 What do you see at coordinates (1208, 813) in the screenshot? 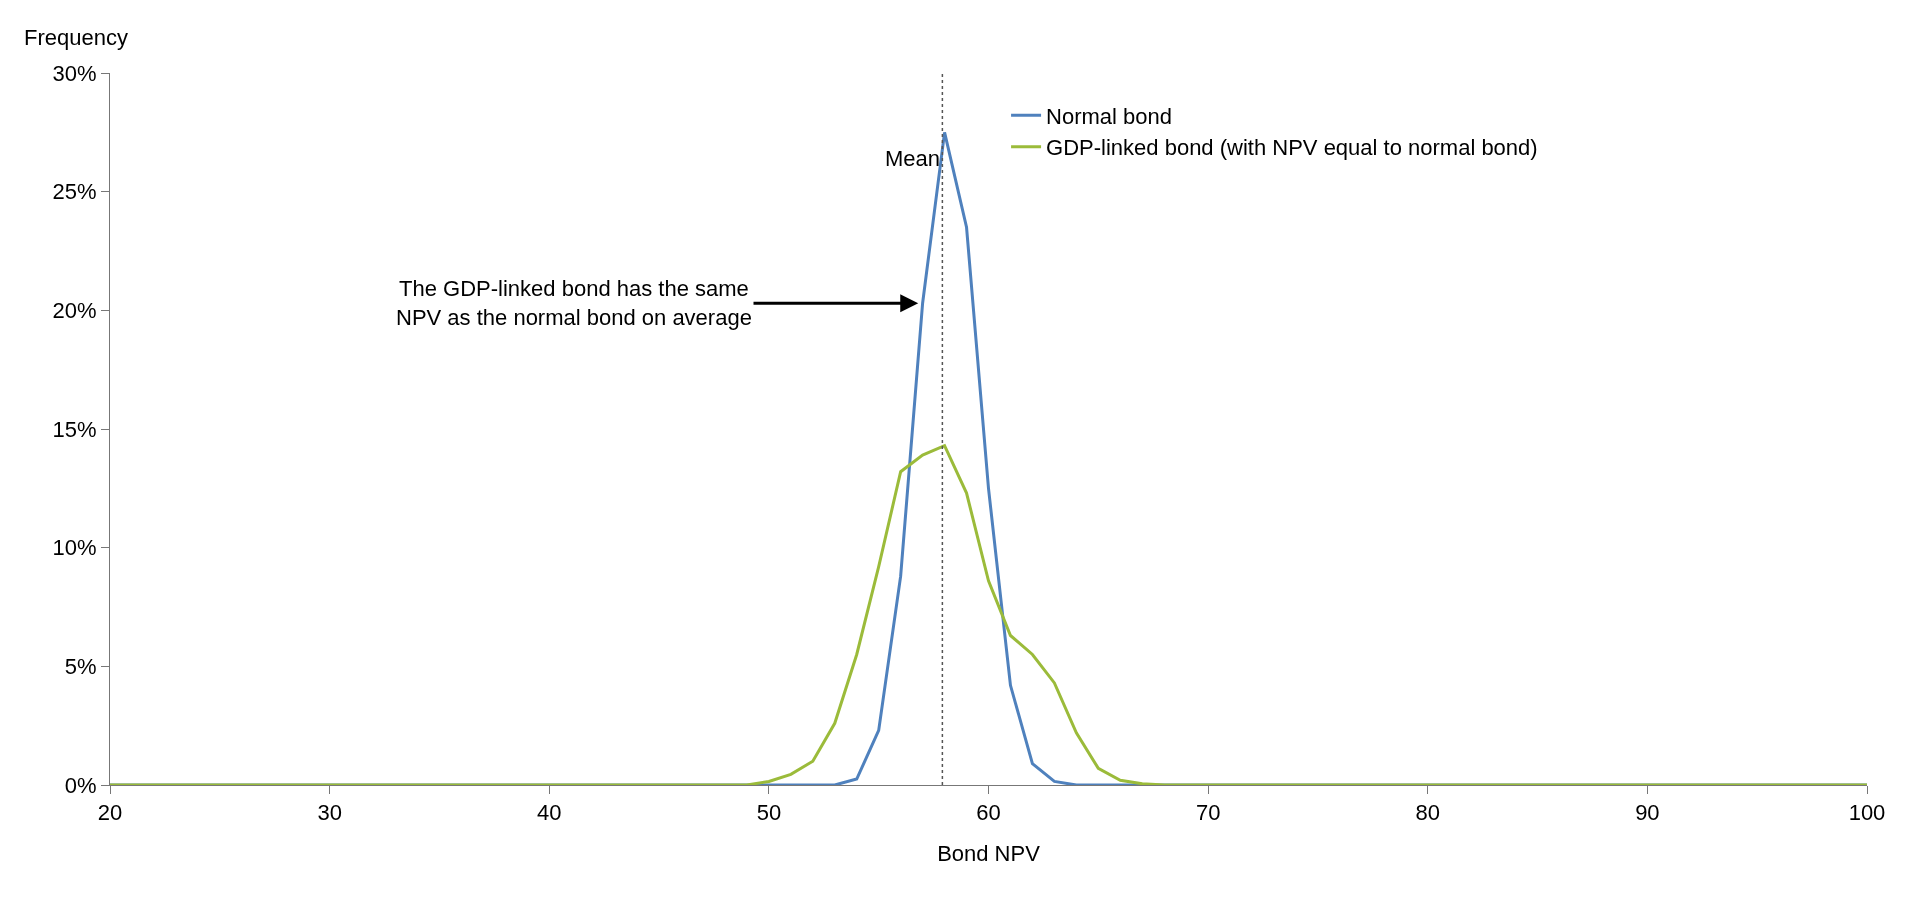
I see `x-tick-label: 70` at bounding box center [1208, 813].